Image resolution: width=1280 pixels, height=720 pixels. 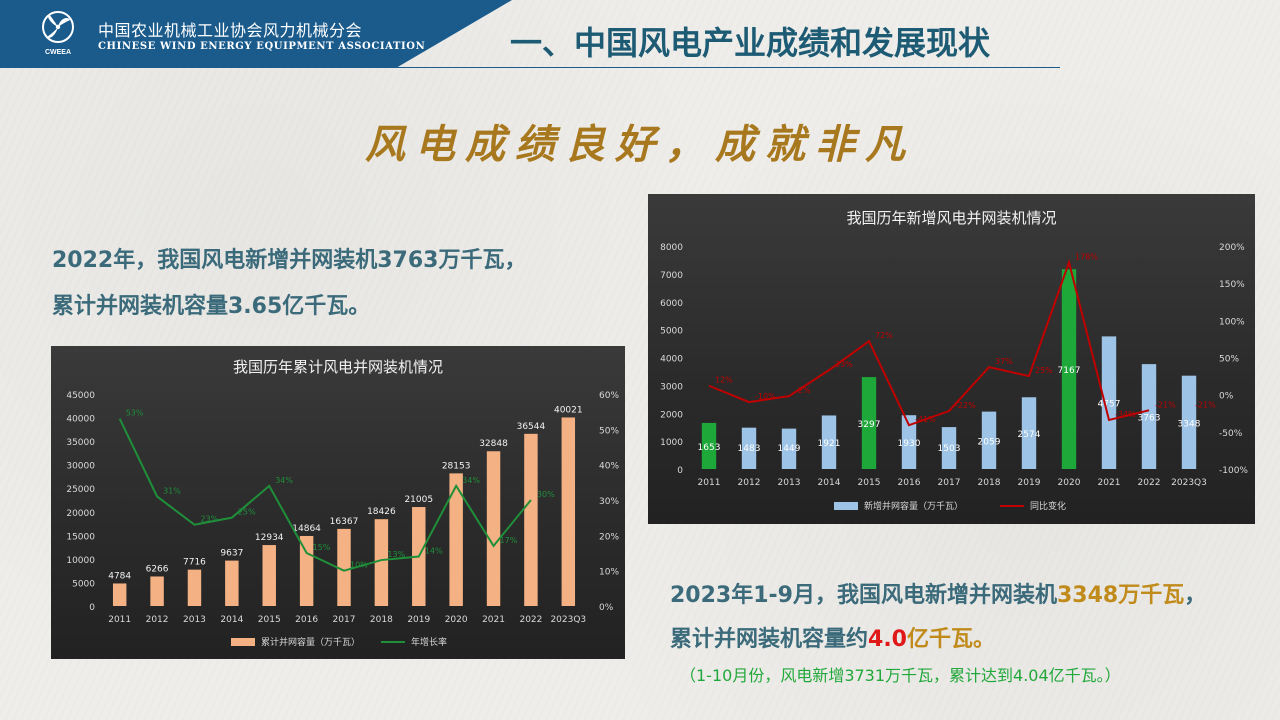 I want to click on line-data-label: -21%, so click(x=1165, y=404).